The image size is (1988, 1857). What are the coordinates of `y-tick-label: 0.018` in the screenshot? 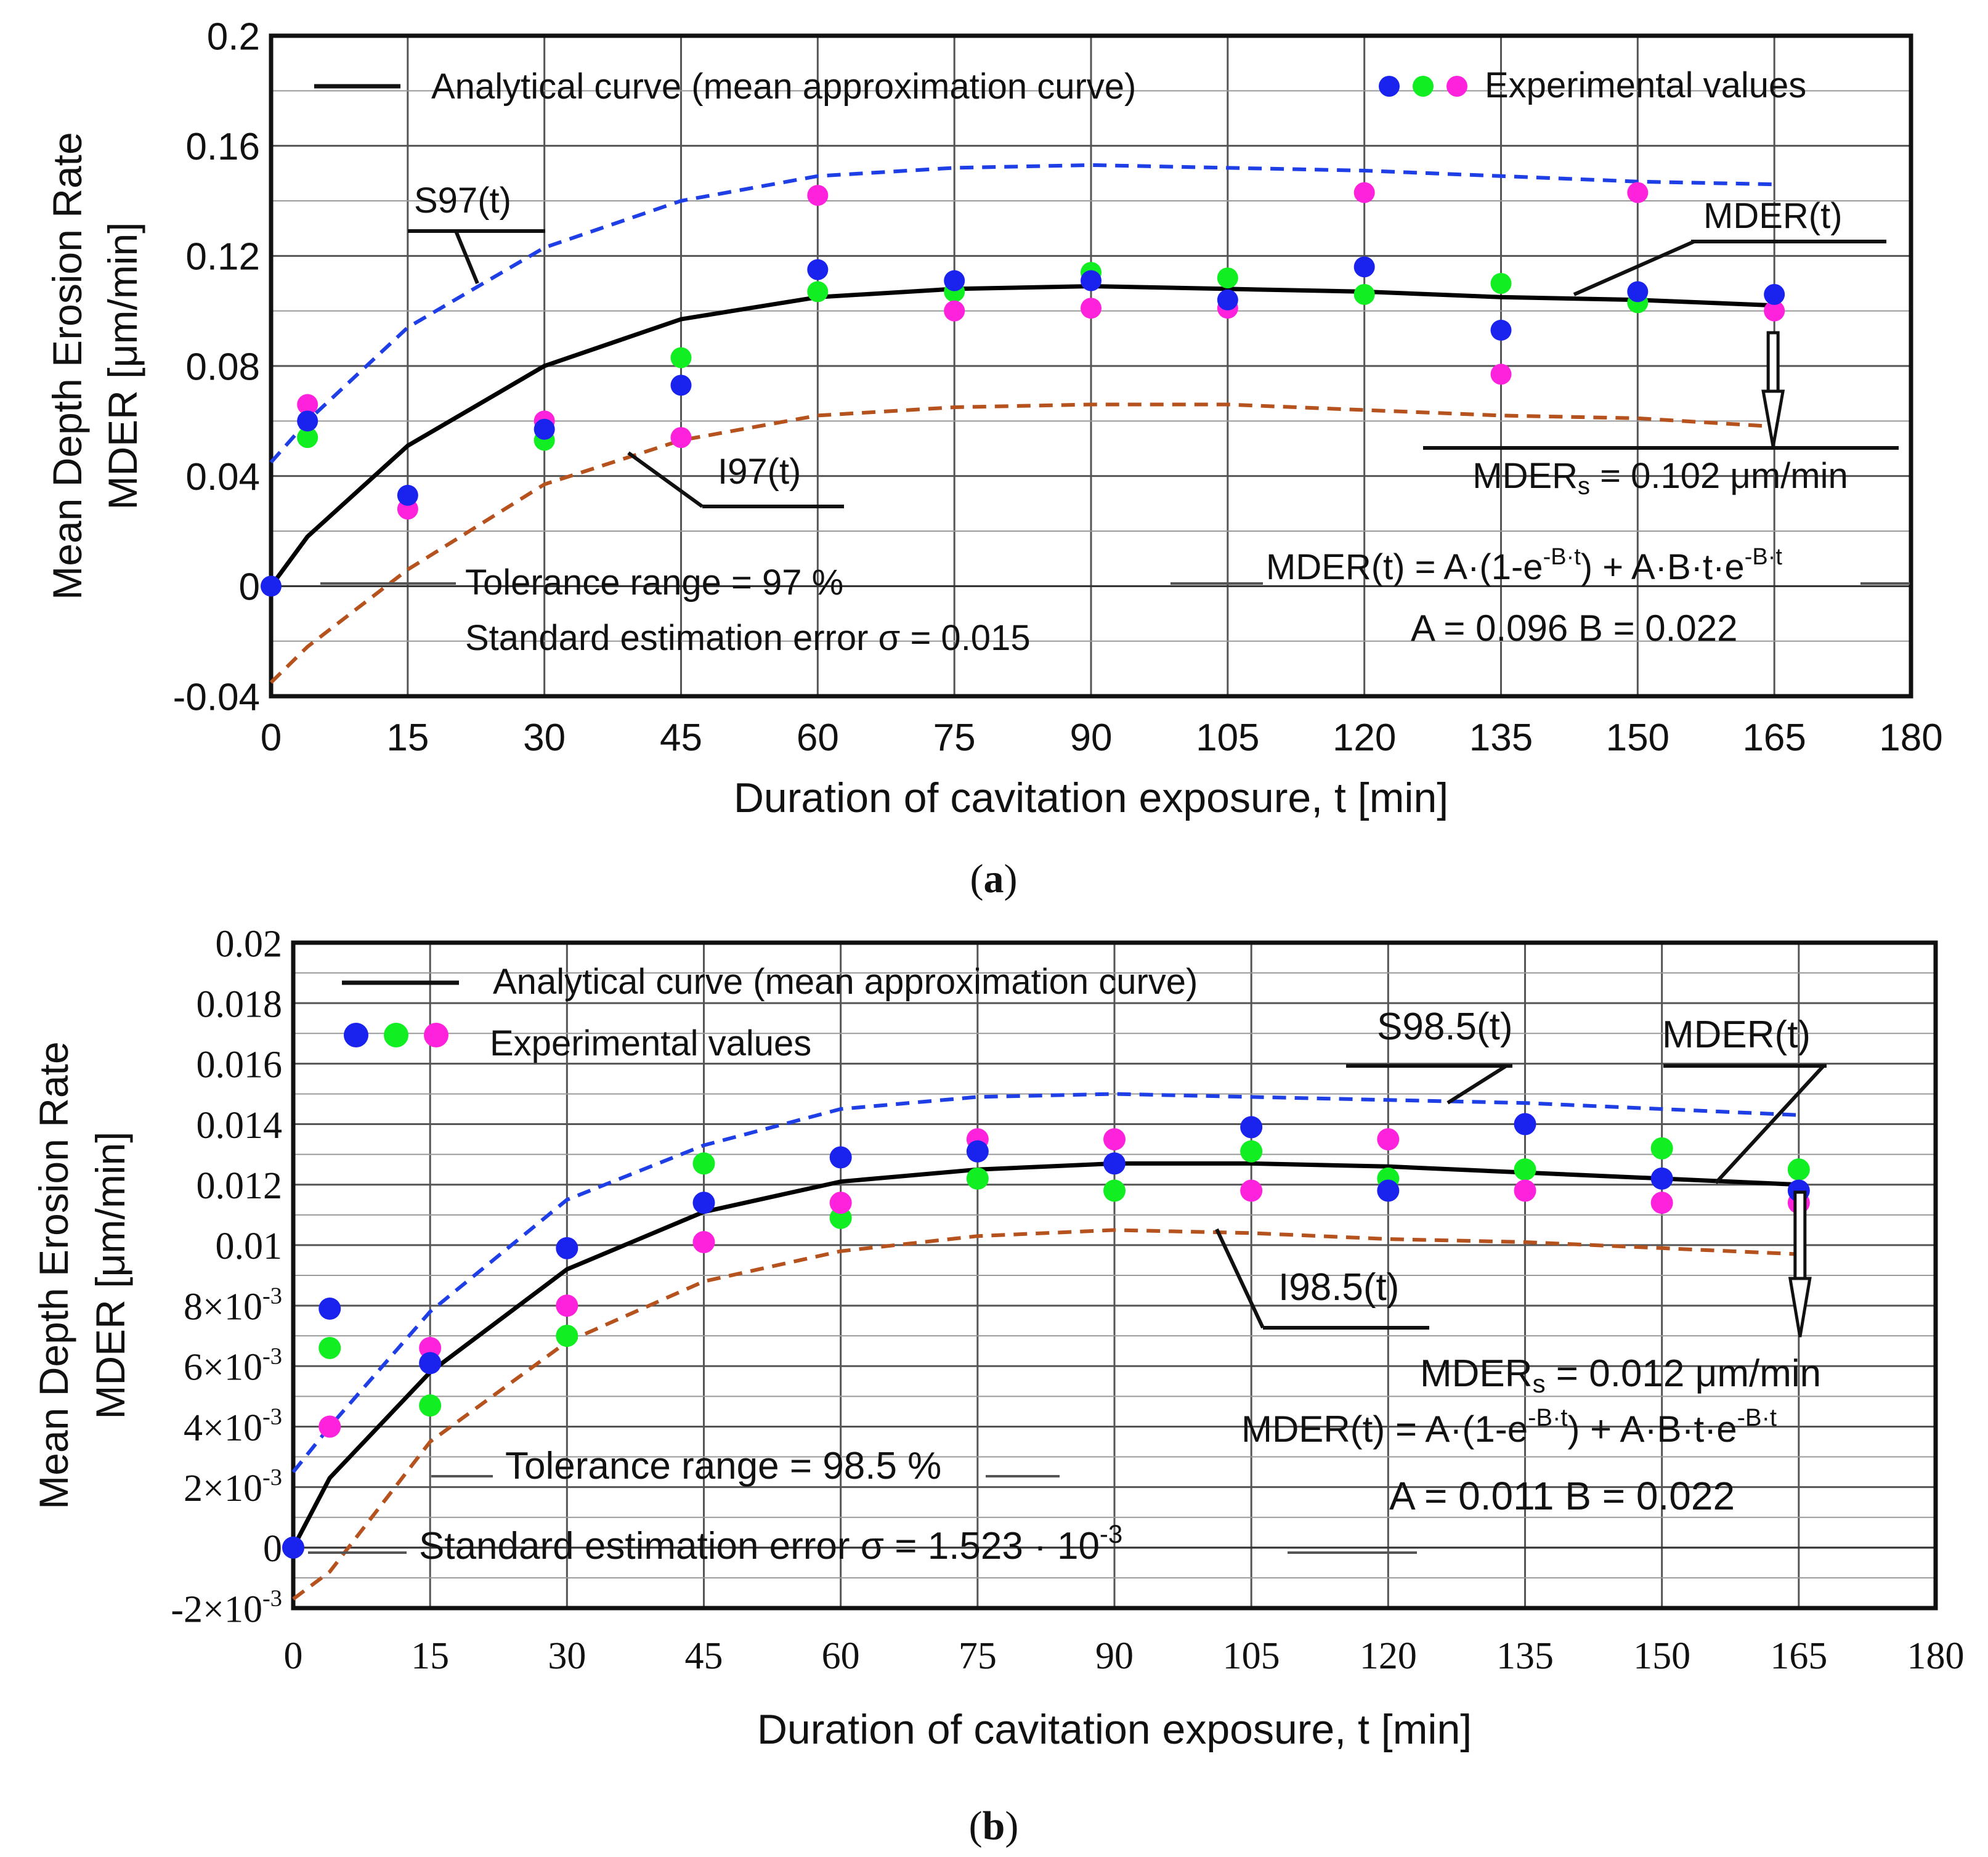 It's located at (240, 1005).